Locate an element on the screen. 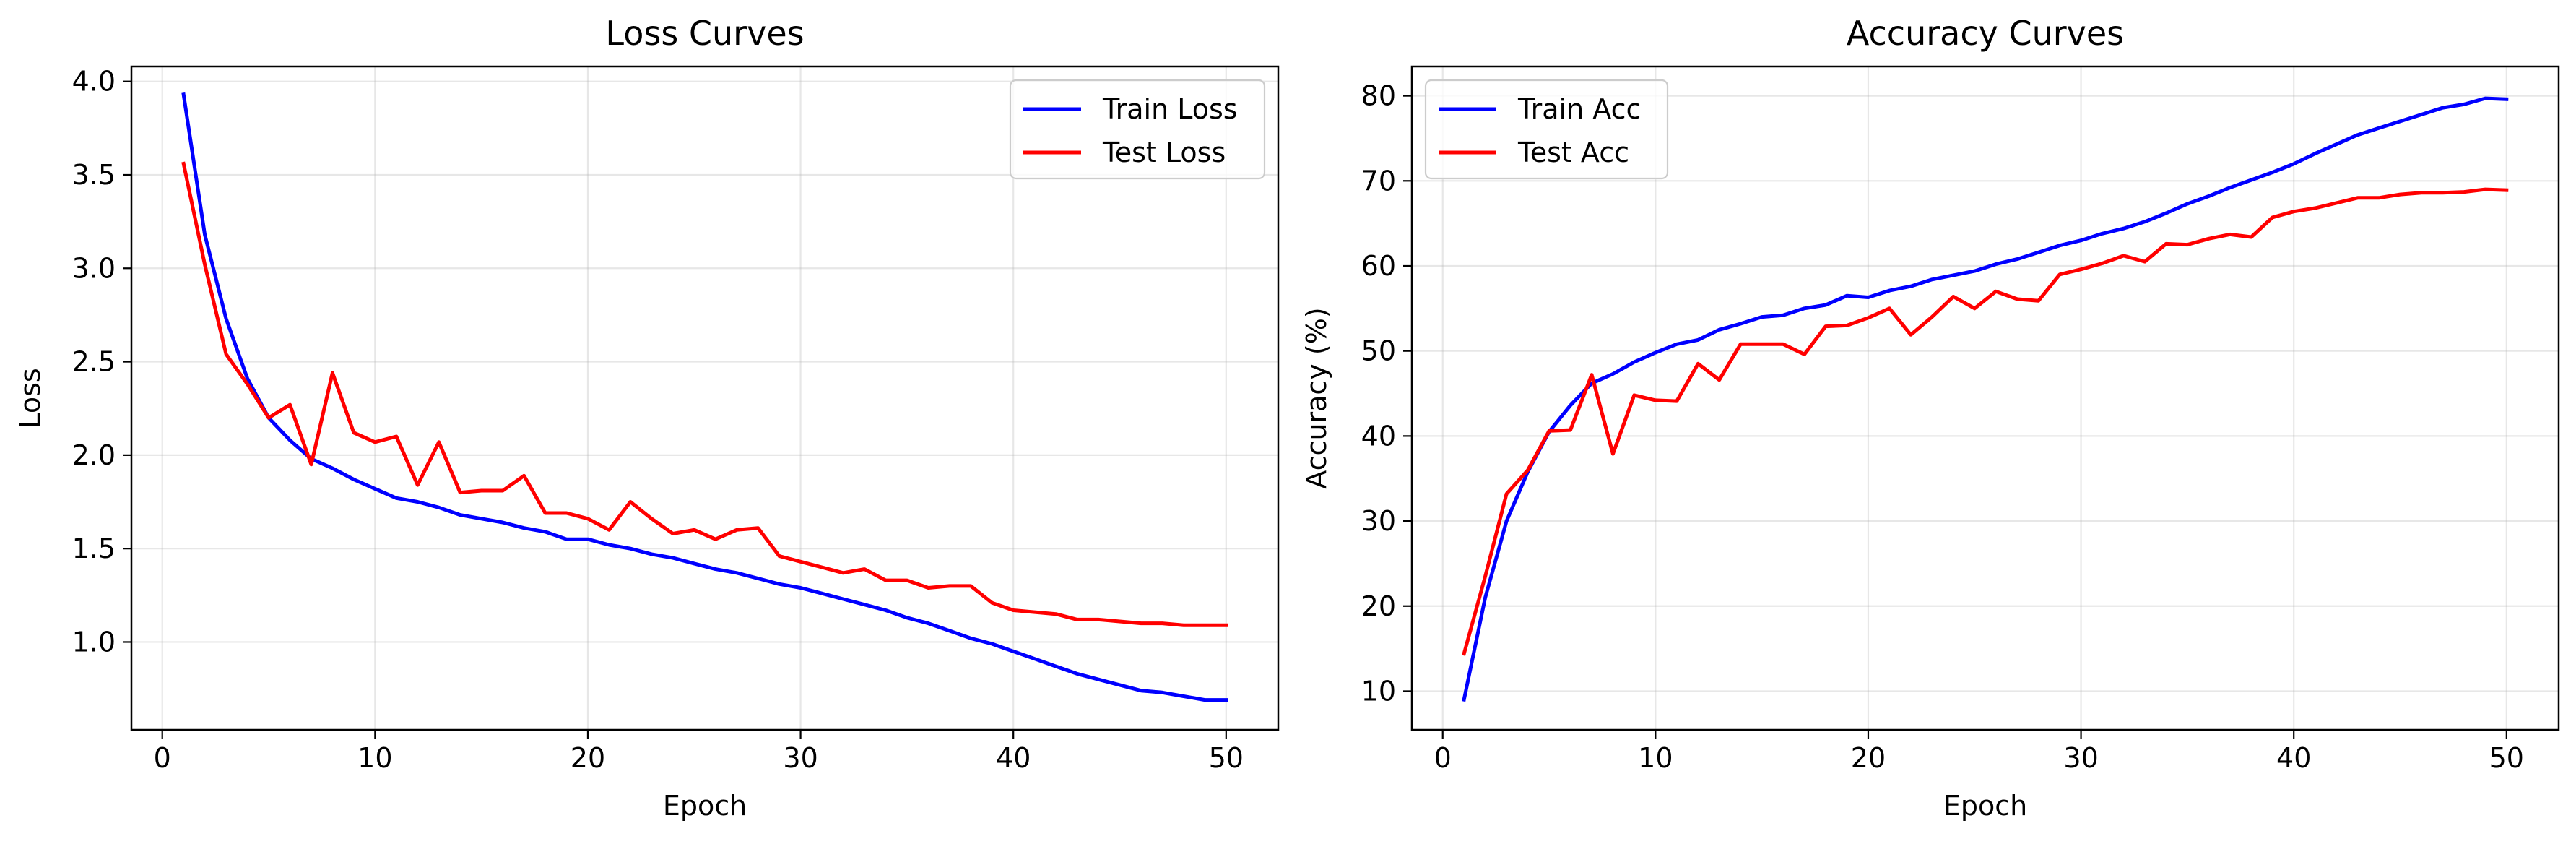  y-tick-label: 20 is located at coordinates (1378, 606).